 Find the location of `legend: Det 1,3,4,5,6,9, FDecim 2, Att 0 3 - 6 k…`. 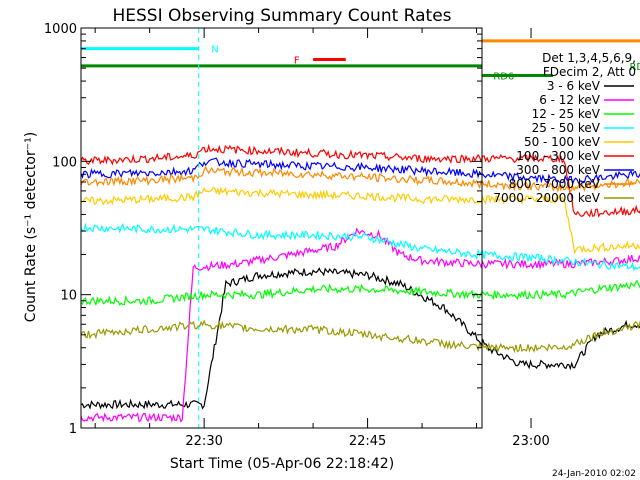

legend: Det 1,3,4,5,6,9, FDecim 2, Att 0 3 - 6 k… is located at coordinates (564, 128).